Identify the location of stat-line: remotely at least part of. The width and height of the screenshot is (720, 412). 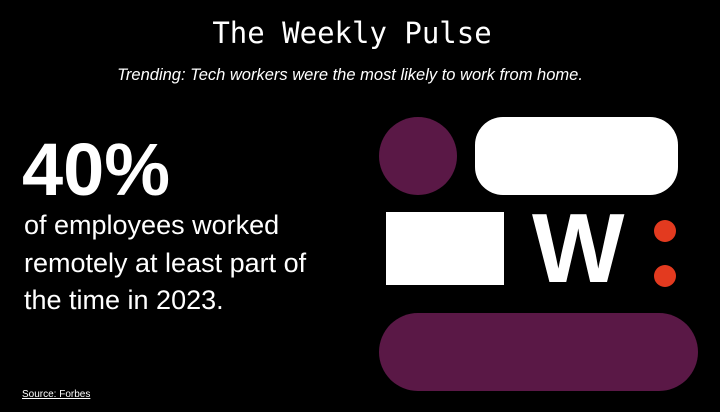
(165, 263).